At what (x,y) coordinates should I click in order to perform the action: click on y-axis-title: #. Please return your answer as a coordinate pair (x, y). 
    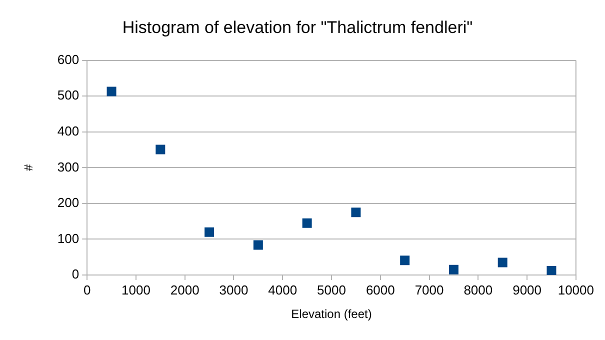
    Looking at the image, I should click on (29, 168).